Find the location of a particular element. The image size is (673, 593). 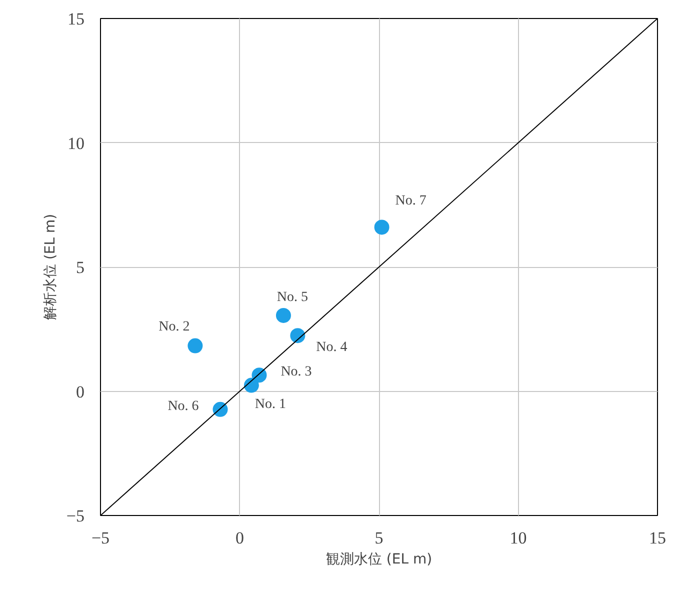

y-tick-label: −5 is located at coordinates (75, 516).